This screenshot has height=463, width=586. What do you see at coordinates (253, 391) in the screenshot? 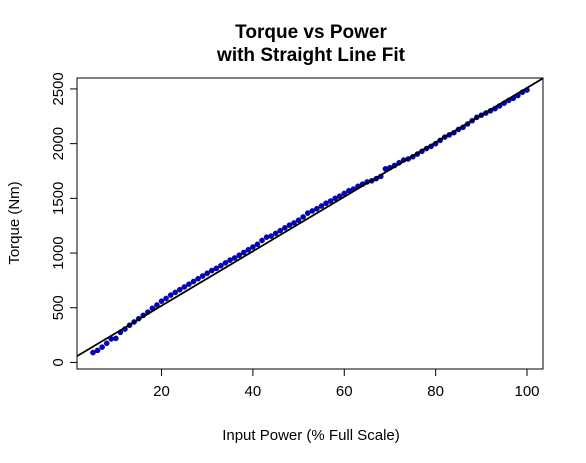
I see `x-tick-label: 40` at bounding box center [253, 391].